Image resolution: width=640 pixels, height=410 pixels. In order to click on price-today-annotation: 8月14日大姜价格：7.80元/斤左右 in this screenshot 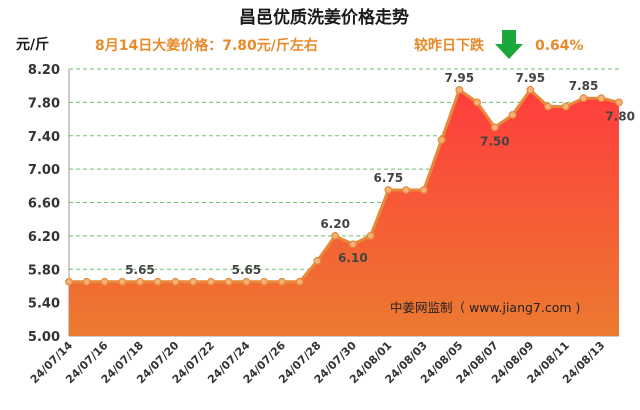, I will do `click(206, 45)`.